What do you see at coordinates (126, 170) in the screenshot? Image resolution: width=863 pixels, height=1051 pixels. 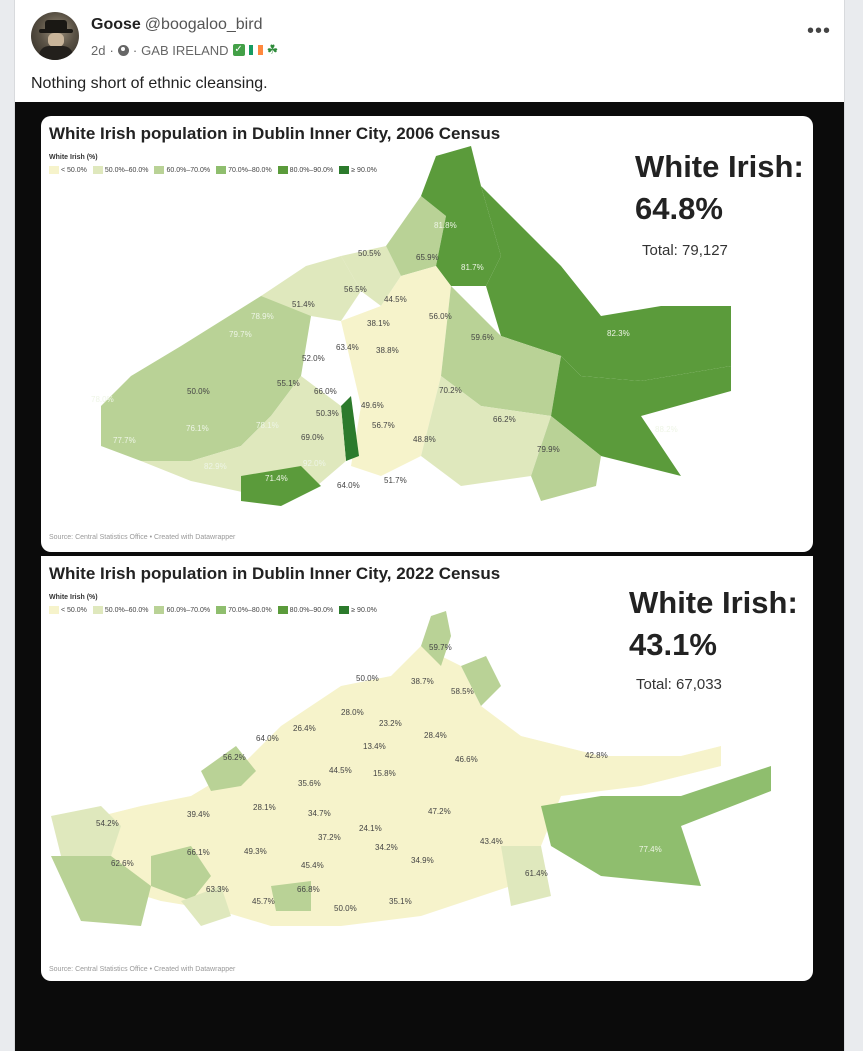 I see `legend-item: 50.0%–60.0%` at bounding box center [126, 170].